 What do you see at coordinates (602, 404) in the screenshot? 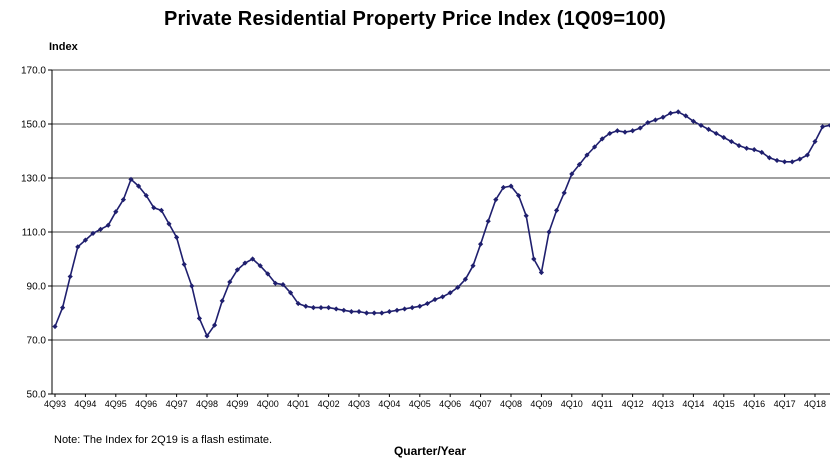
I see `x-tick-label: 4Q11` at bounding box center [602, 404].